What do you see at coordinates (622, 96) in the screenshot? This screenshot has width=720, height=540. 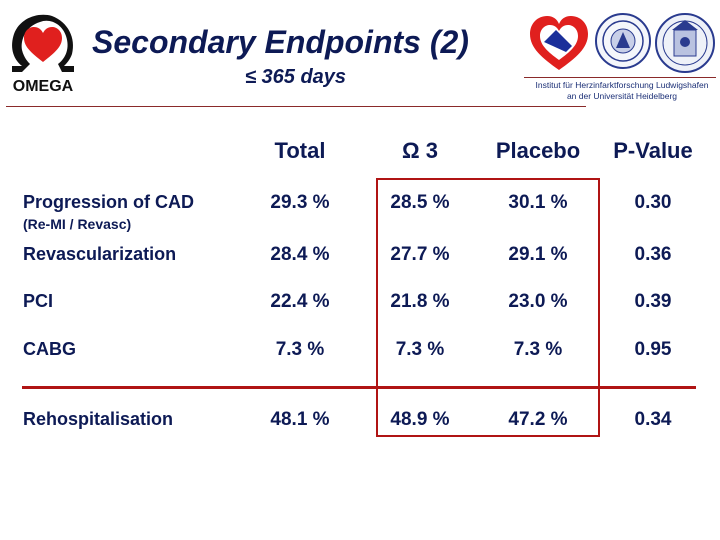 I see `institute-line-2: an der Universität Heidelberg` at bounding box center [622, 96].